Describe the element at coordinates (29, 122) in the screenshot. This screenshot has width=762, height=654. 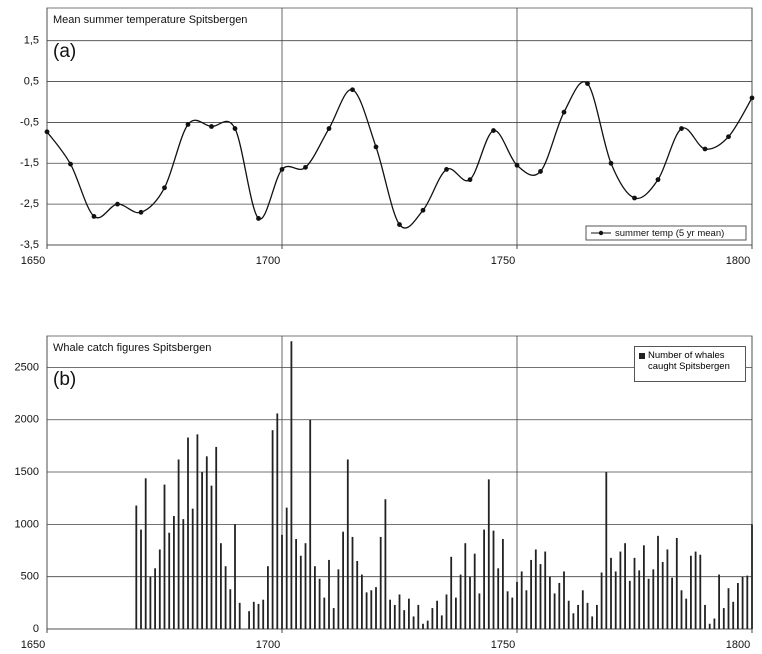
I see `y-tick-label: -0,5` at that location.